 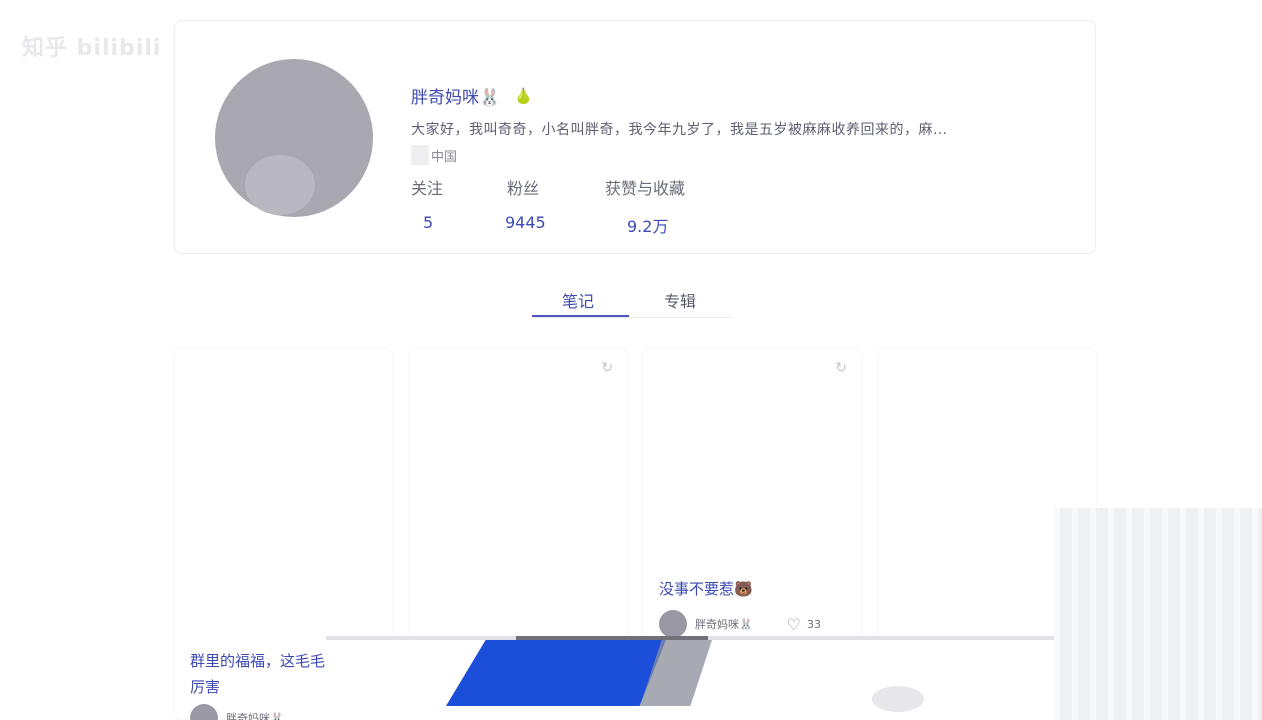 What do you see at coordinates (755, 624) in the screenshot?
I see `note-meta: 胖奇妈咪🐰 ♡ 33` at bounding box center [755, 624].